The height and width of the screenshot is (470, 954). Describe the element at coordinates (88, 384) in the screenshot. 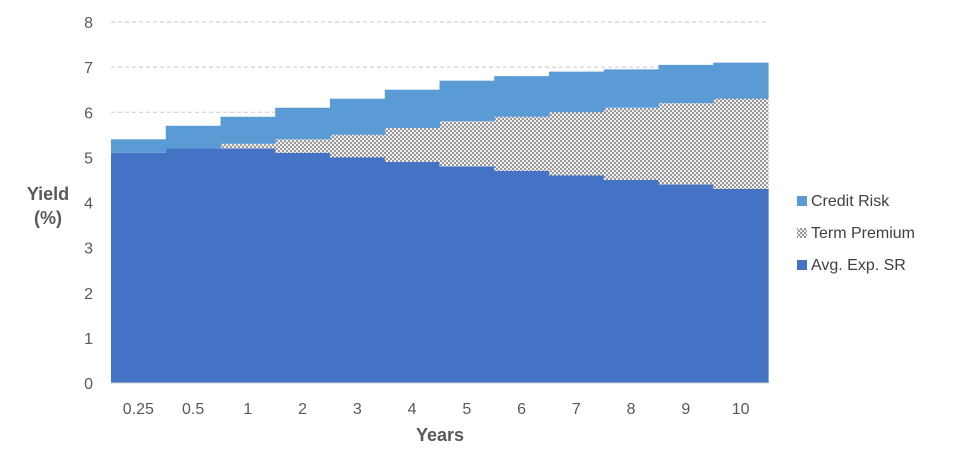

I see `y-tick-label: 0` at that location.